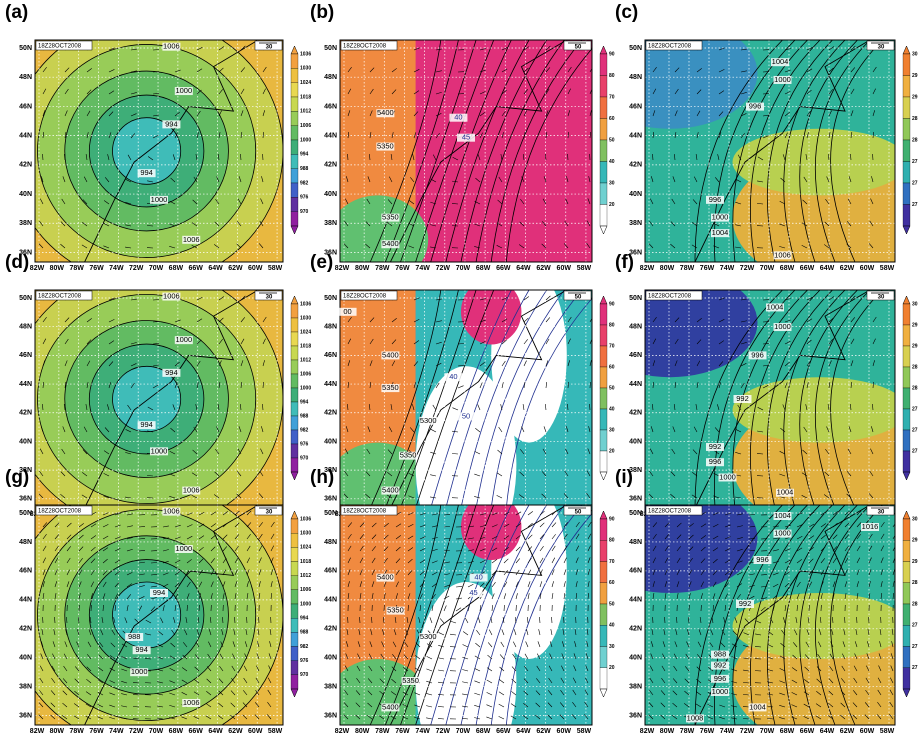 This screenshot has width=920, height=747. Describe the element at coordinates (624, 262) in the screenshot. I see `panel-label: (f)` at that location.